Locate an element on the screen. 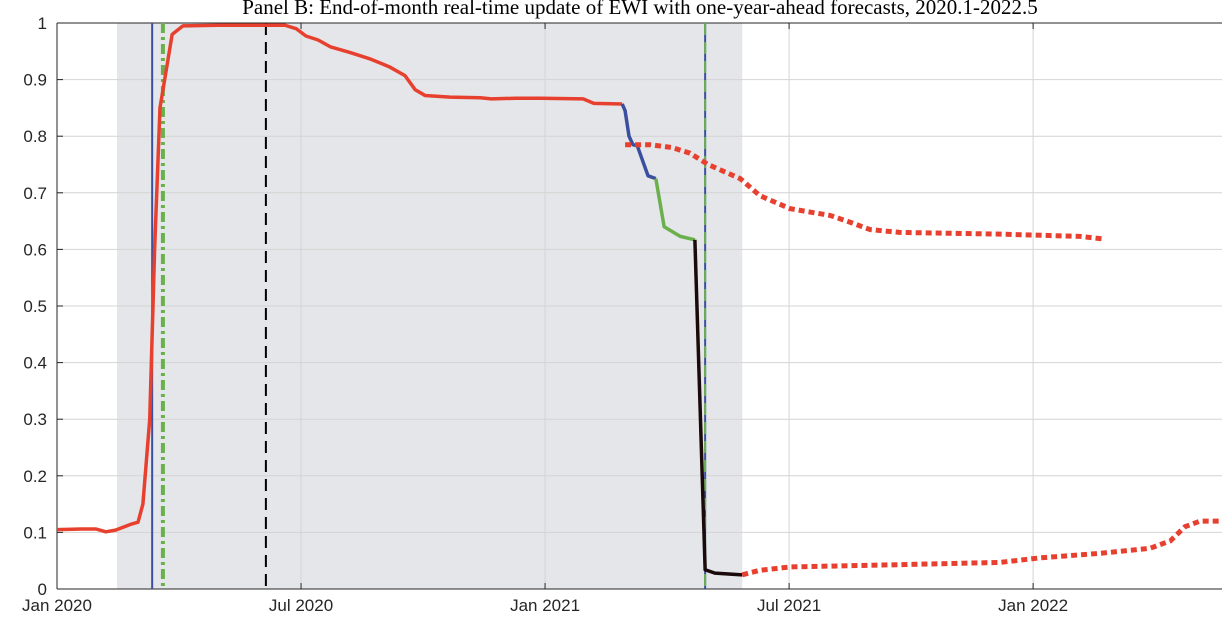  y-tick-label: 0.8 is located at coordinates (35, 136).